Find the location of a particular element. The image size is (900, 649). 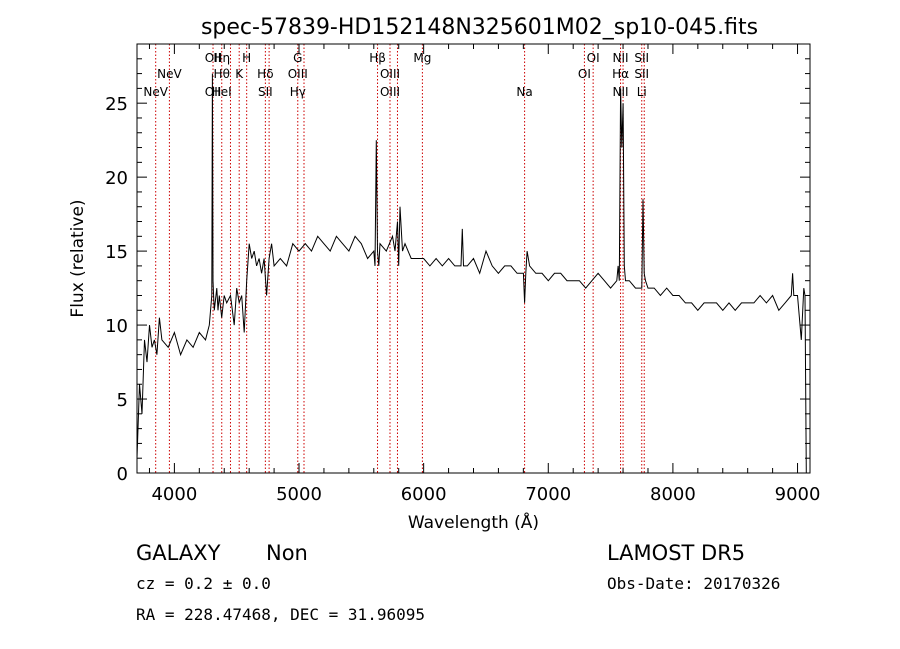

y-tick-label: 15 is located at coordinates (116, 252).